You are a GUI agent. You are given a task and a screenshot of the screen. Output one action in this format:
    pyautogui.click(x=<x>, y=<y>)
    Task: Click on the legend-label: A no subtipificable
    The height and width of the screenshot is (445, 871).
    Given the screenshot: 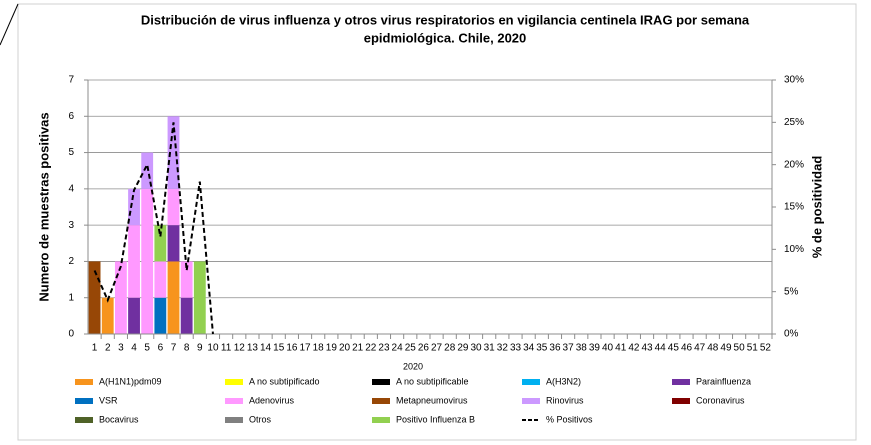 What is the action you would take?
    pyautogui.click(x=432, y=381)
    